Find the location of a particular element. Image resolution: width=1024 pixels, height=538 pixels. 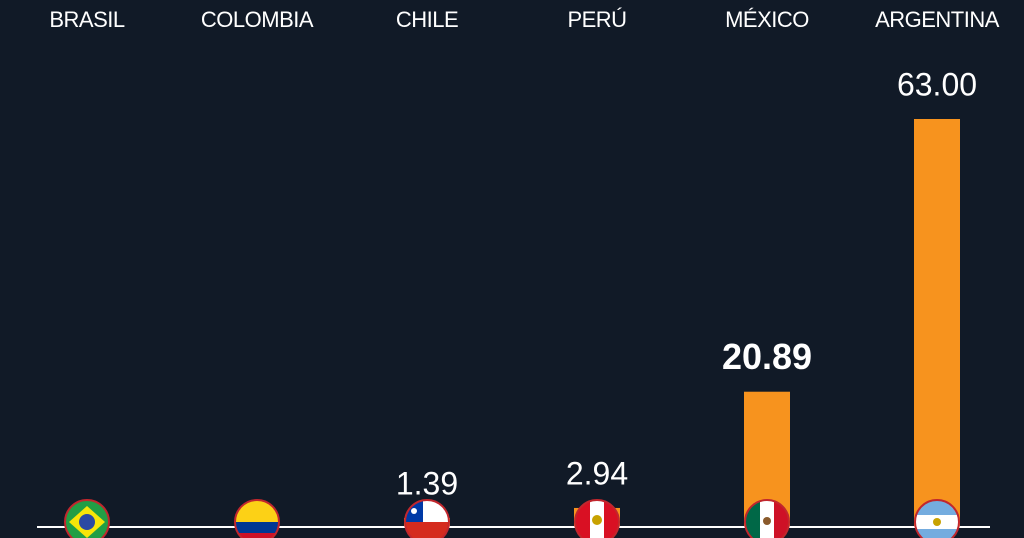

flag-argentina is located at coordinates (937, 519).